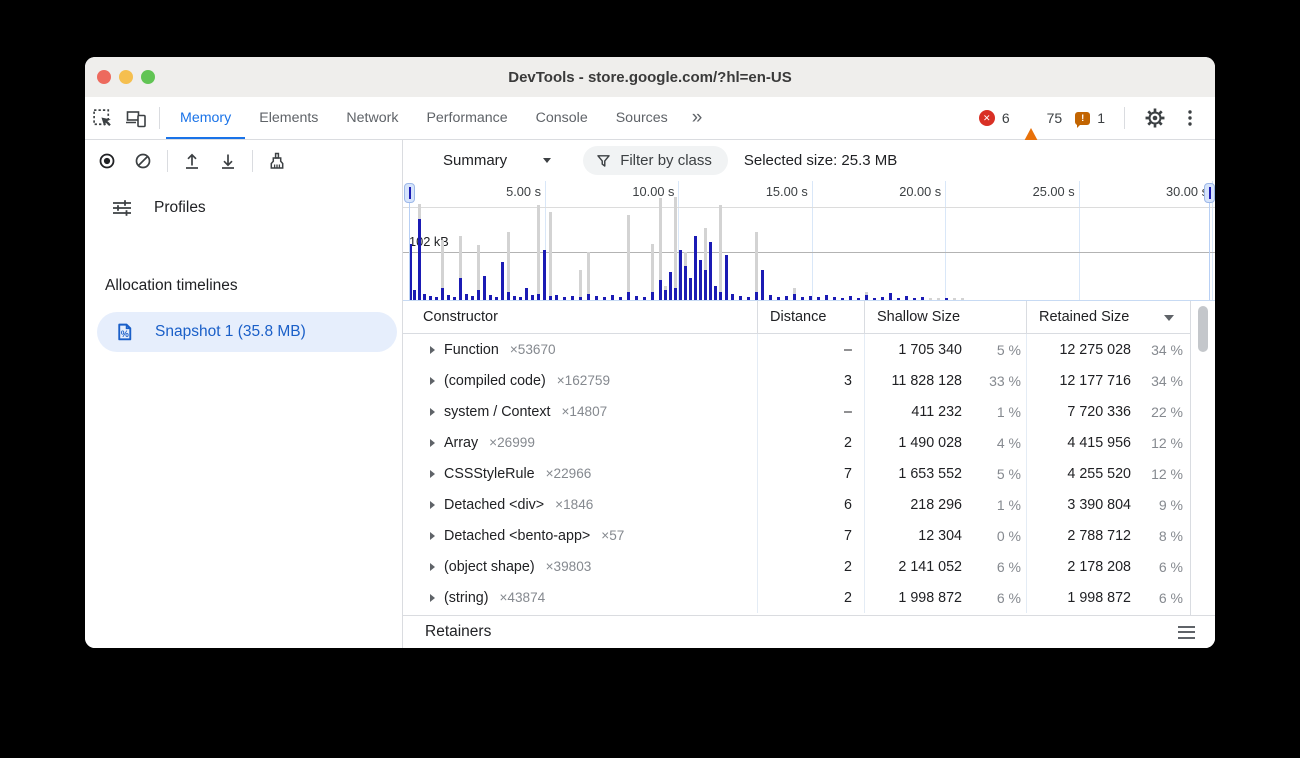 The height and width of the screenshot is (758, 1300). I want to click on zoom-window-button, so click(148, 77).